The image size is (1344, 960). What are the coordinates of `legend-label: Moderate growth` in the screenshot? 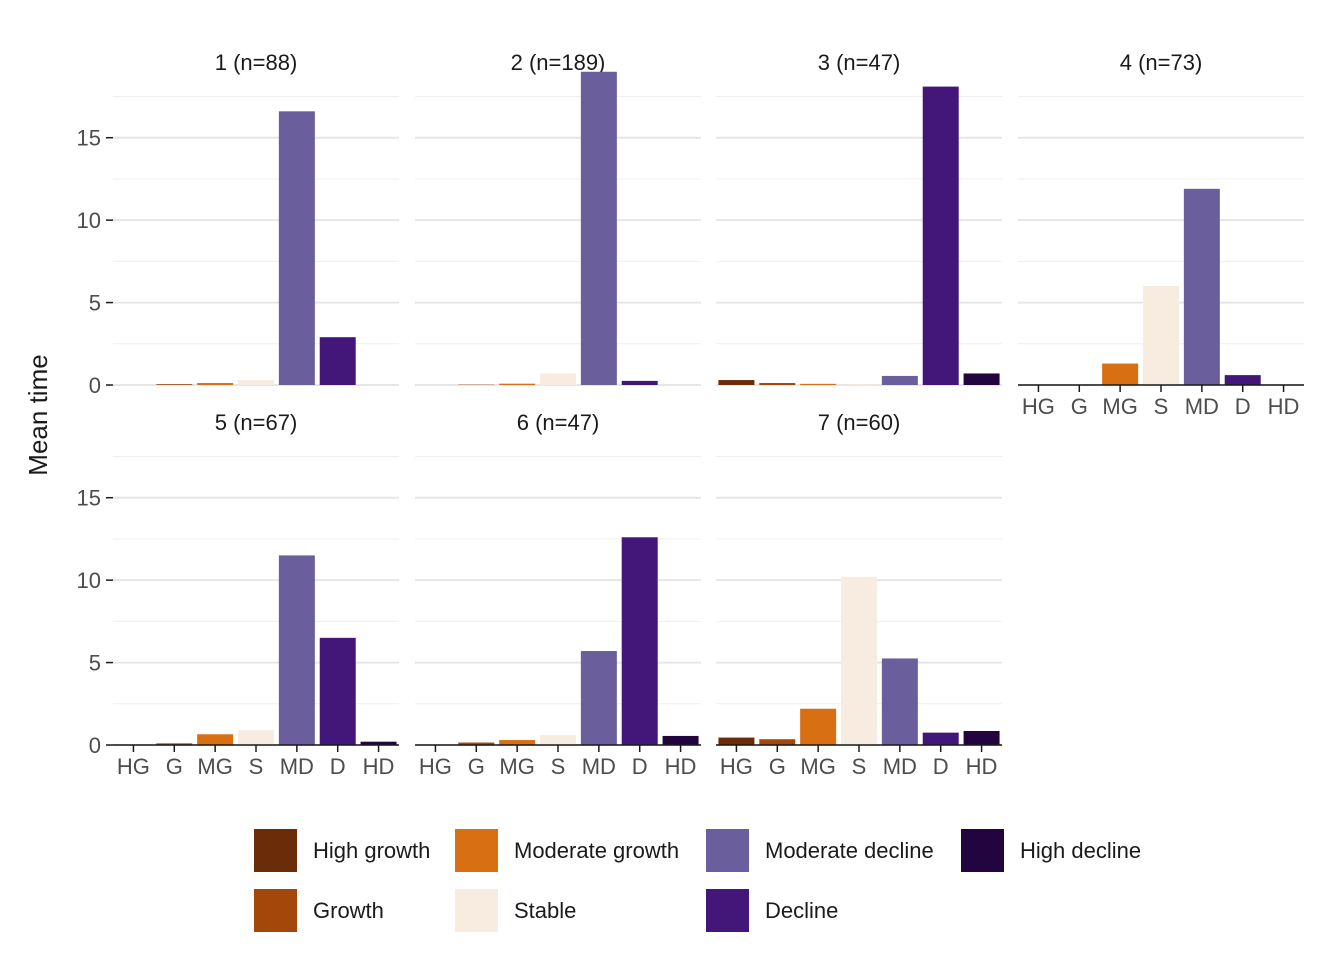 It's located at (596, 850).